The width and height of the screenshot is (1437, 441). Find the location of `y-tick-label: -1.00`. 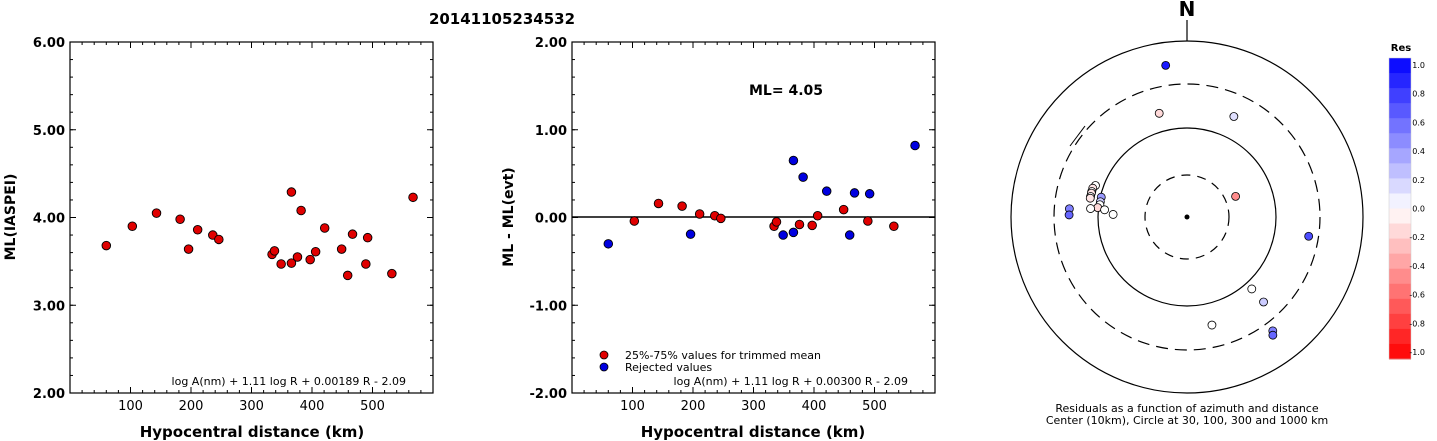

y-tick-label: -1.00 is located at coordinates (548, 306).